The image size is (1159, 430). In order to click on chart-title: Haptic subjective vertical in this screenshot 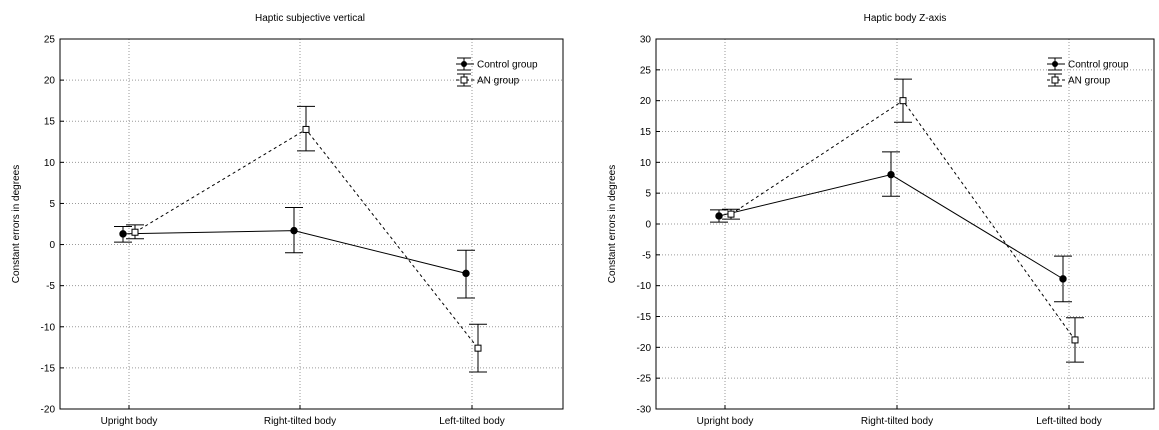, I will do `click(310, 18)`.